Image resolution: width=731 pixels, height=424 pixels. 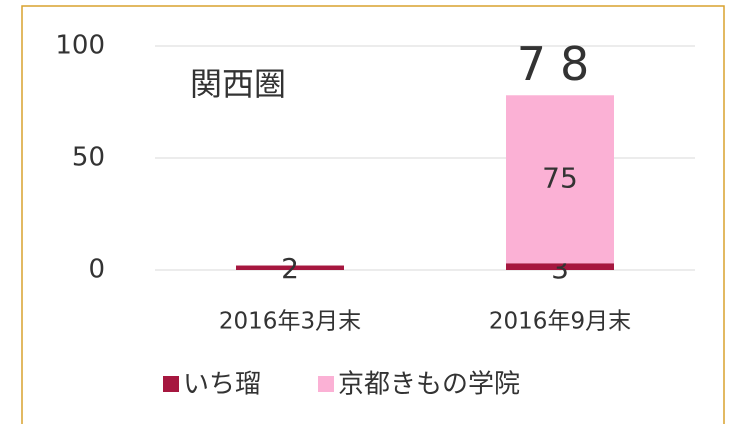 What do you see at coordinates (88, 158) in the screenshot?
I see `y-tick-label: 50` at bounding box center [88, 158].